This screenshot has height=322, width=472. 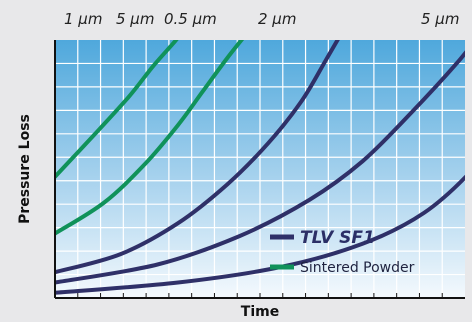 I want to click on x-axis-title: Time, so click(x=260, y=312).